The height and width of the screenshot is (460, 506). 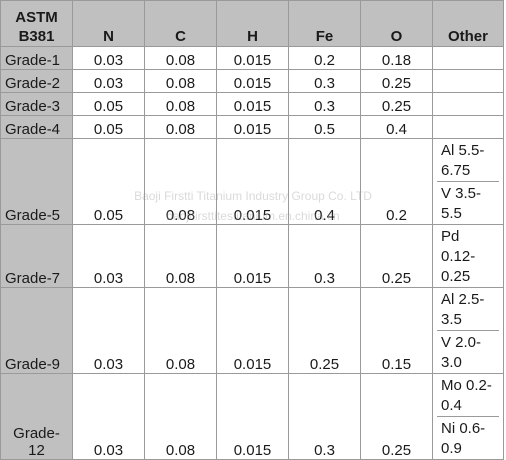 What do you see at coordinates (36, 256) in the screenshot?
I see `grade-cell: Grade-7` at bounding box center [36, 256].